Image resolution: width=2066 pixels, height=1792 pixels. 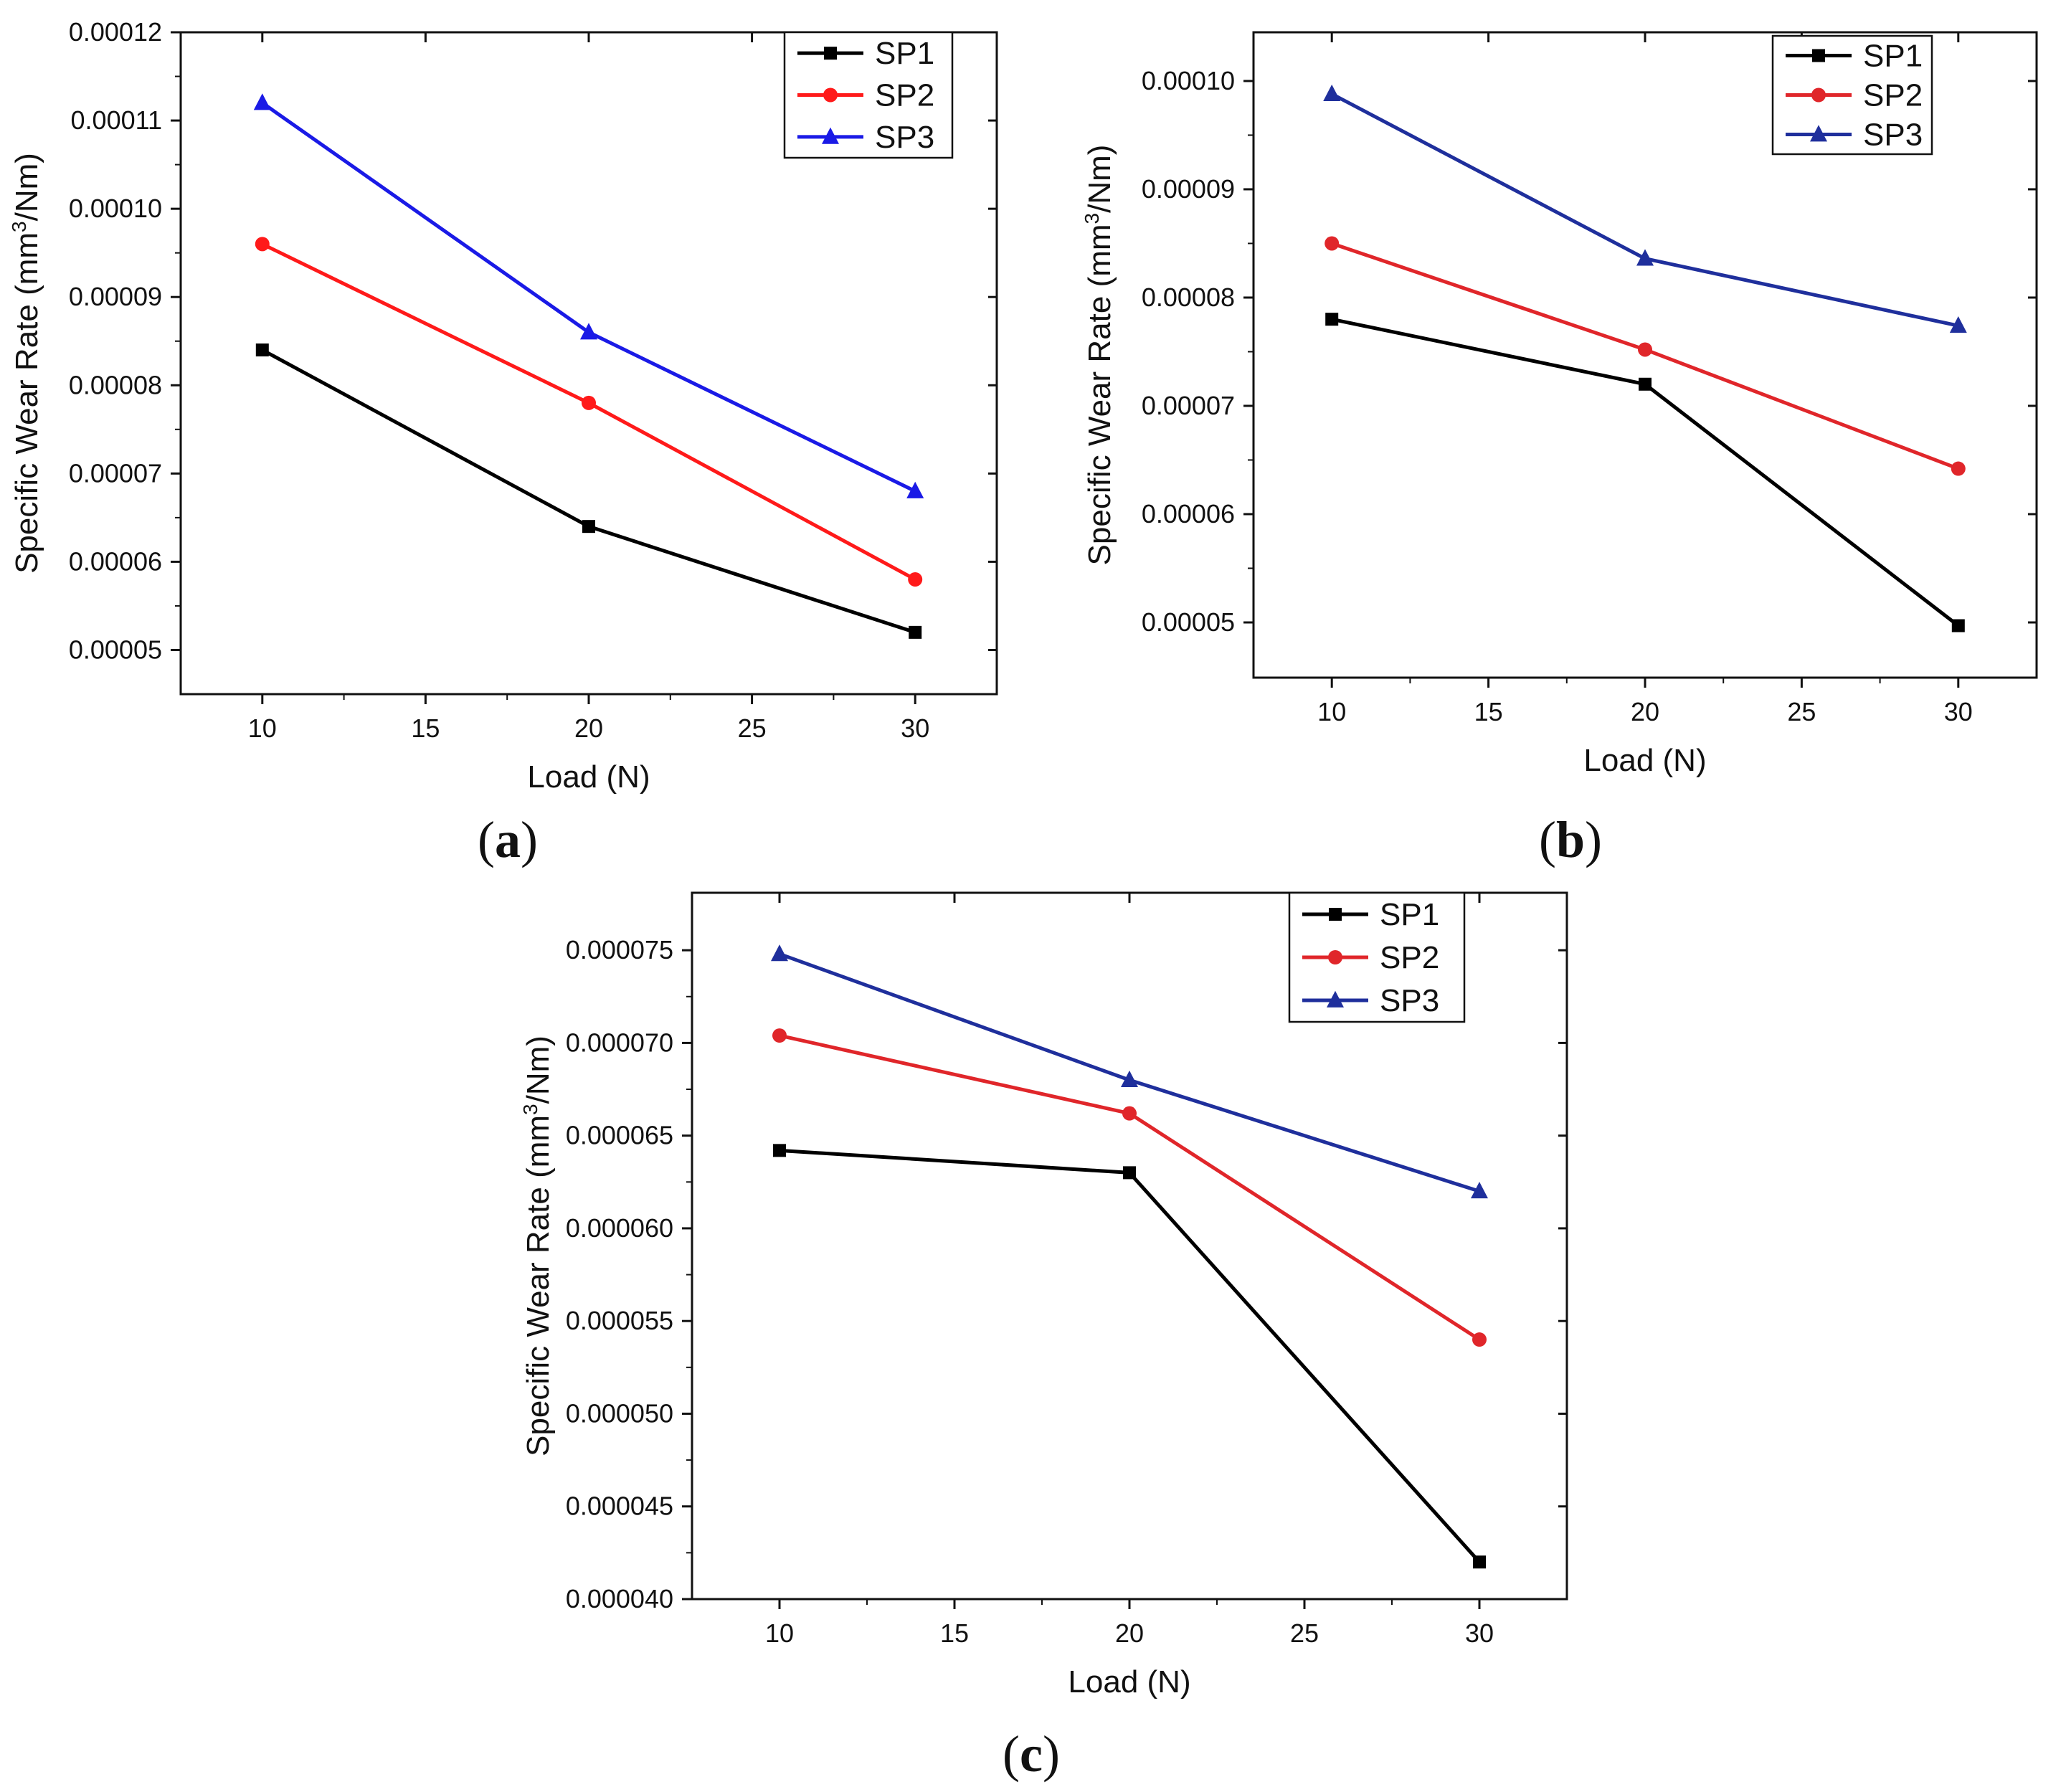 What do you see at coordinates (1570, 839) in the screenshot?
I see `panel-label-b: (b)` at bounding box center [1570, 839].